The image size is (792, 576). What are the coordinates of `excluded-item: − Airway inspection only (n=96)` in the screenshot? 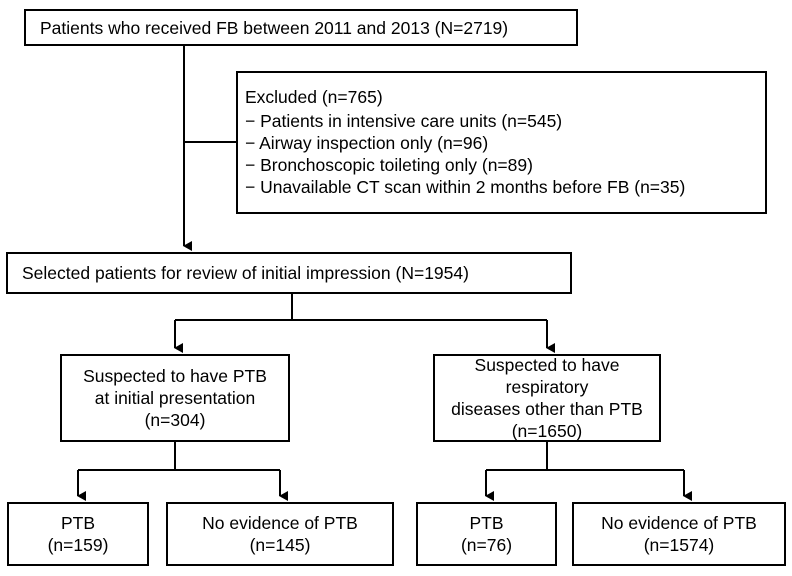 It's located at (367, 143).